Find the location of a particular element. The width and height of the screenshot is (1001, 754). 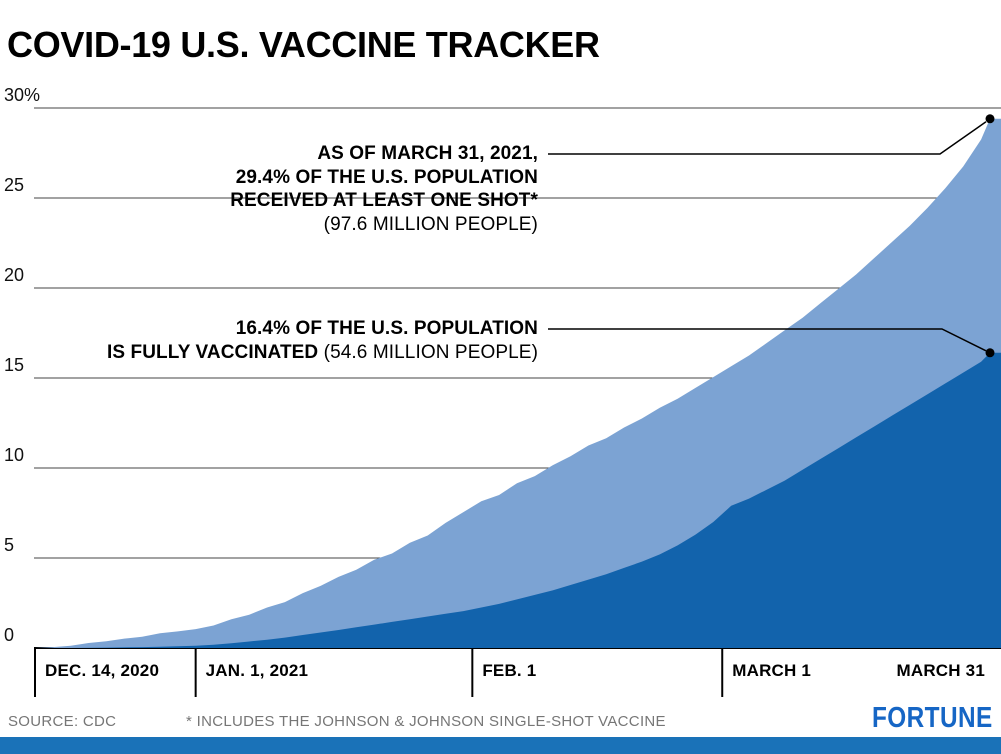

leader-lines-and-dots is located at coordinates (771, 236).